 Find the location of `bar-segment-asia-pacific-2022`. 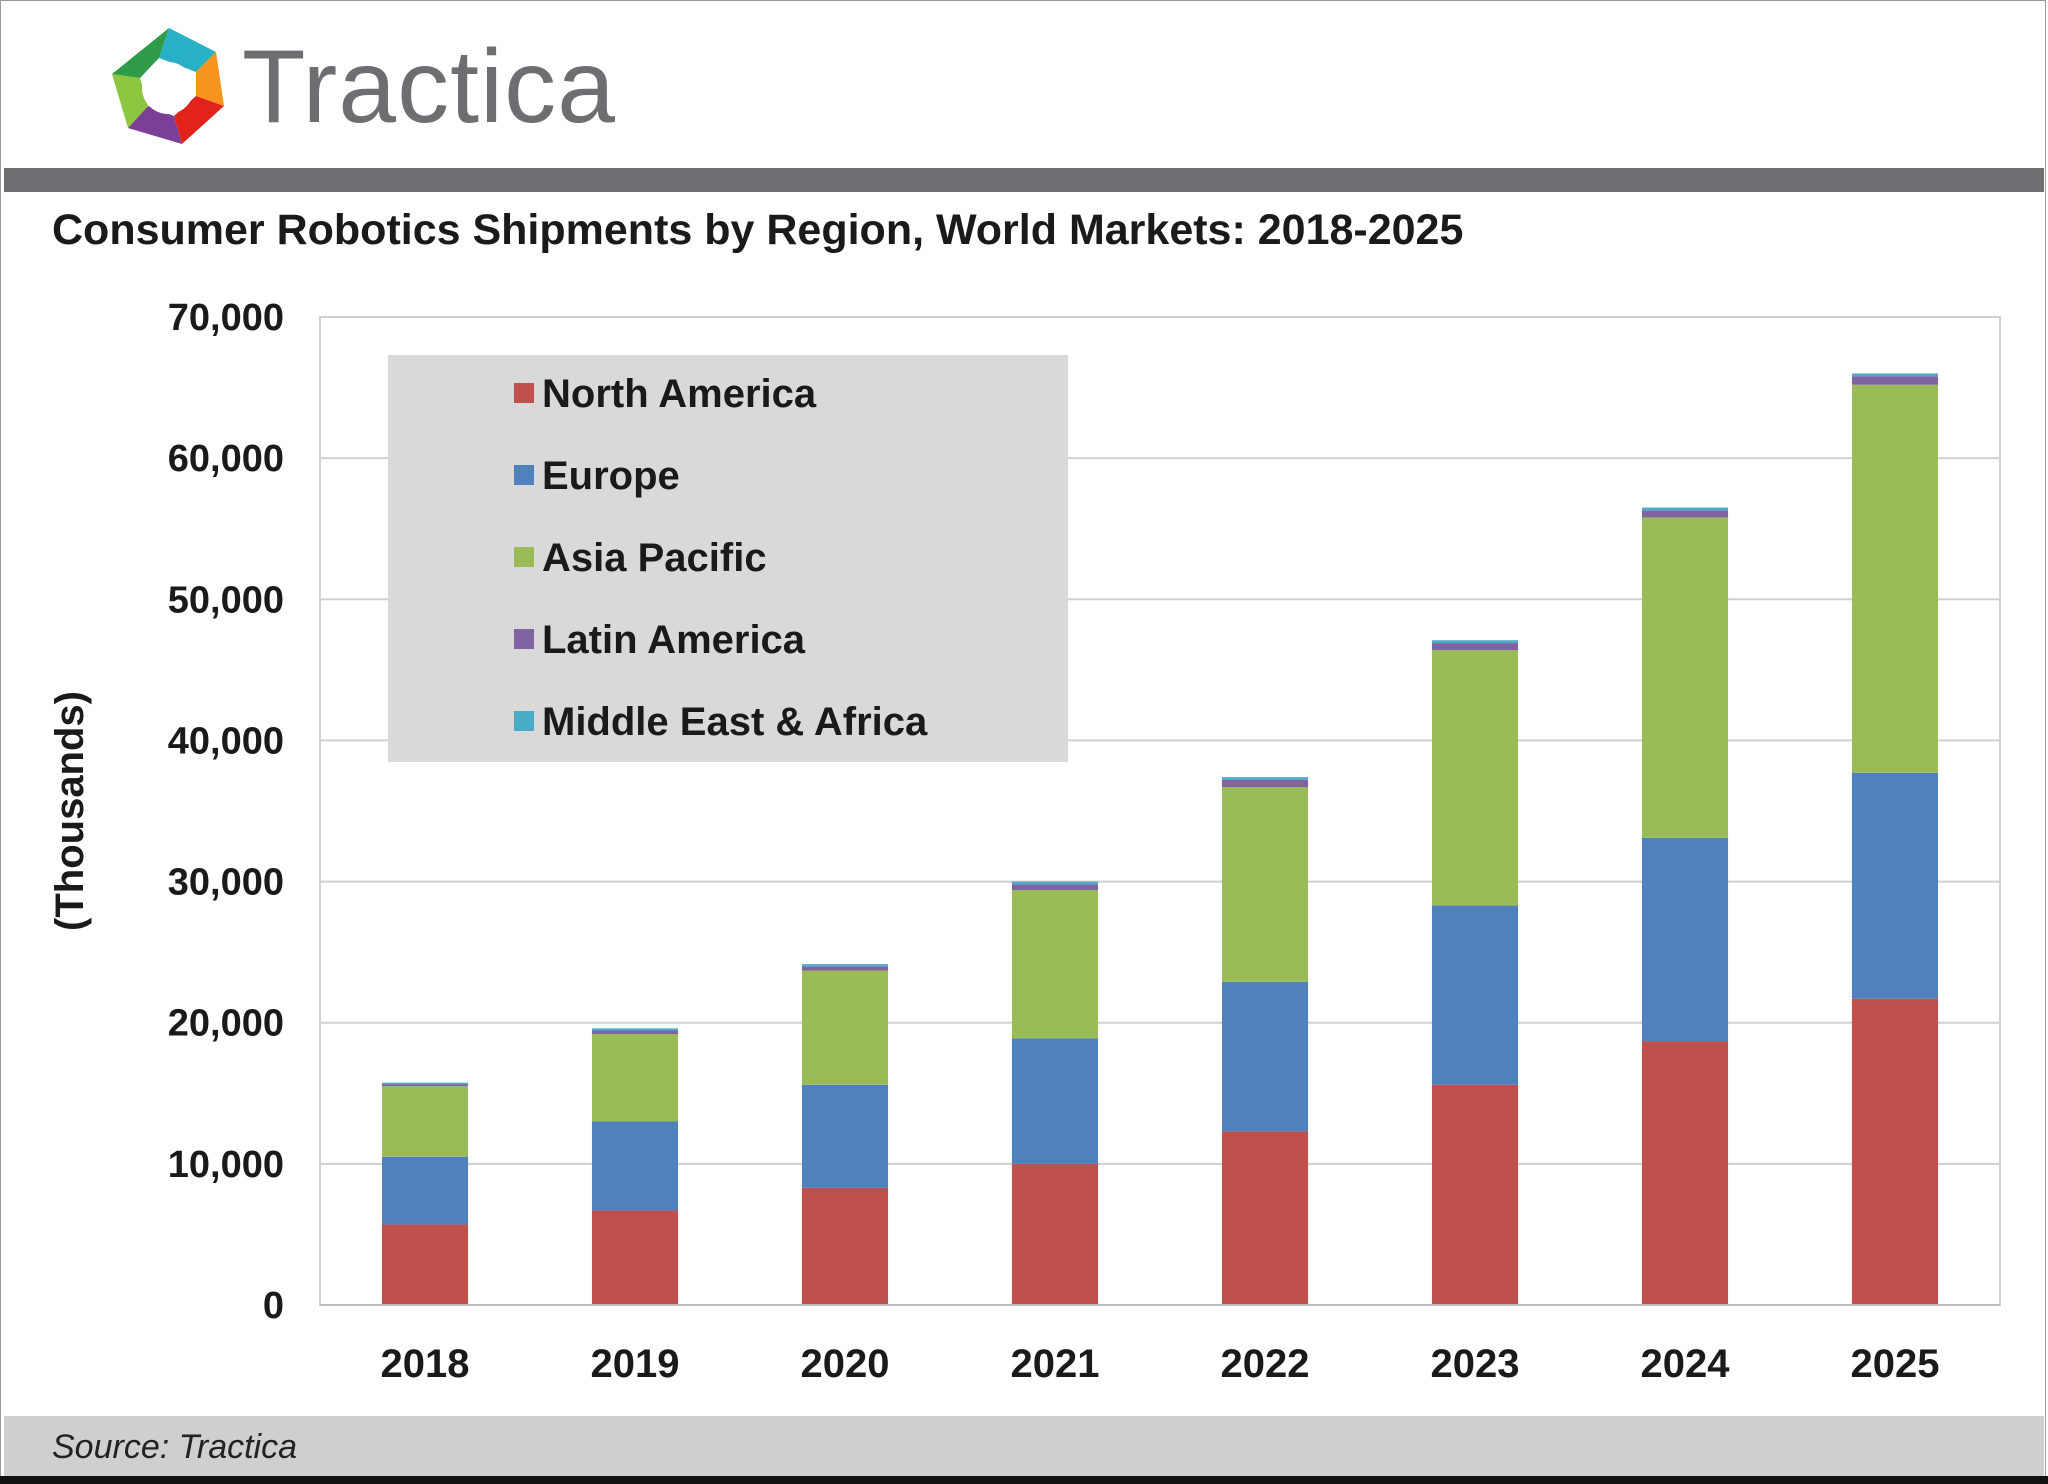

bar-segment-asia-pacific-2022 is located at coordinates (1265, 884).